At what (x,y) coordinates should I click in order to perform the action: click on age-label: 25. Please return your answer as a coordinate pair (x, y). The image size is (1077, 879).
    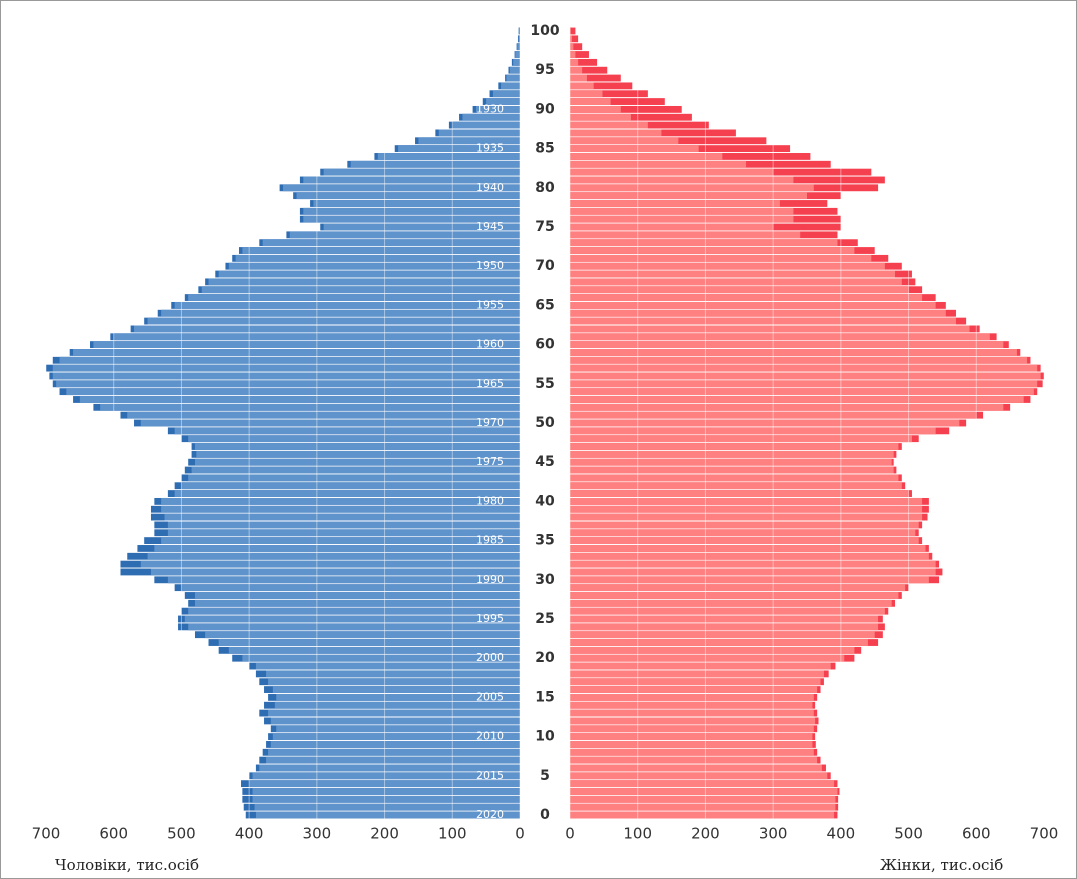
    Looking at the image, I should click on (544, 619).